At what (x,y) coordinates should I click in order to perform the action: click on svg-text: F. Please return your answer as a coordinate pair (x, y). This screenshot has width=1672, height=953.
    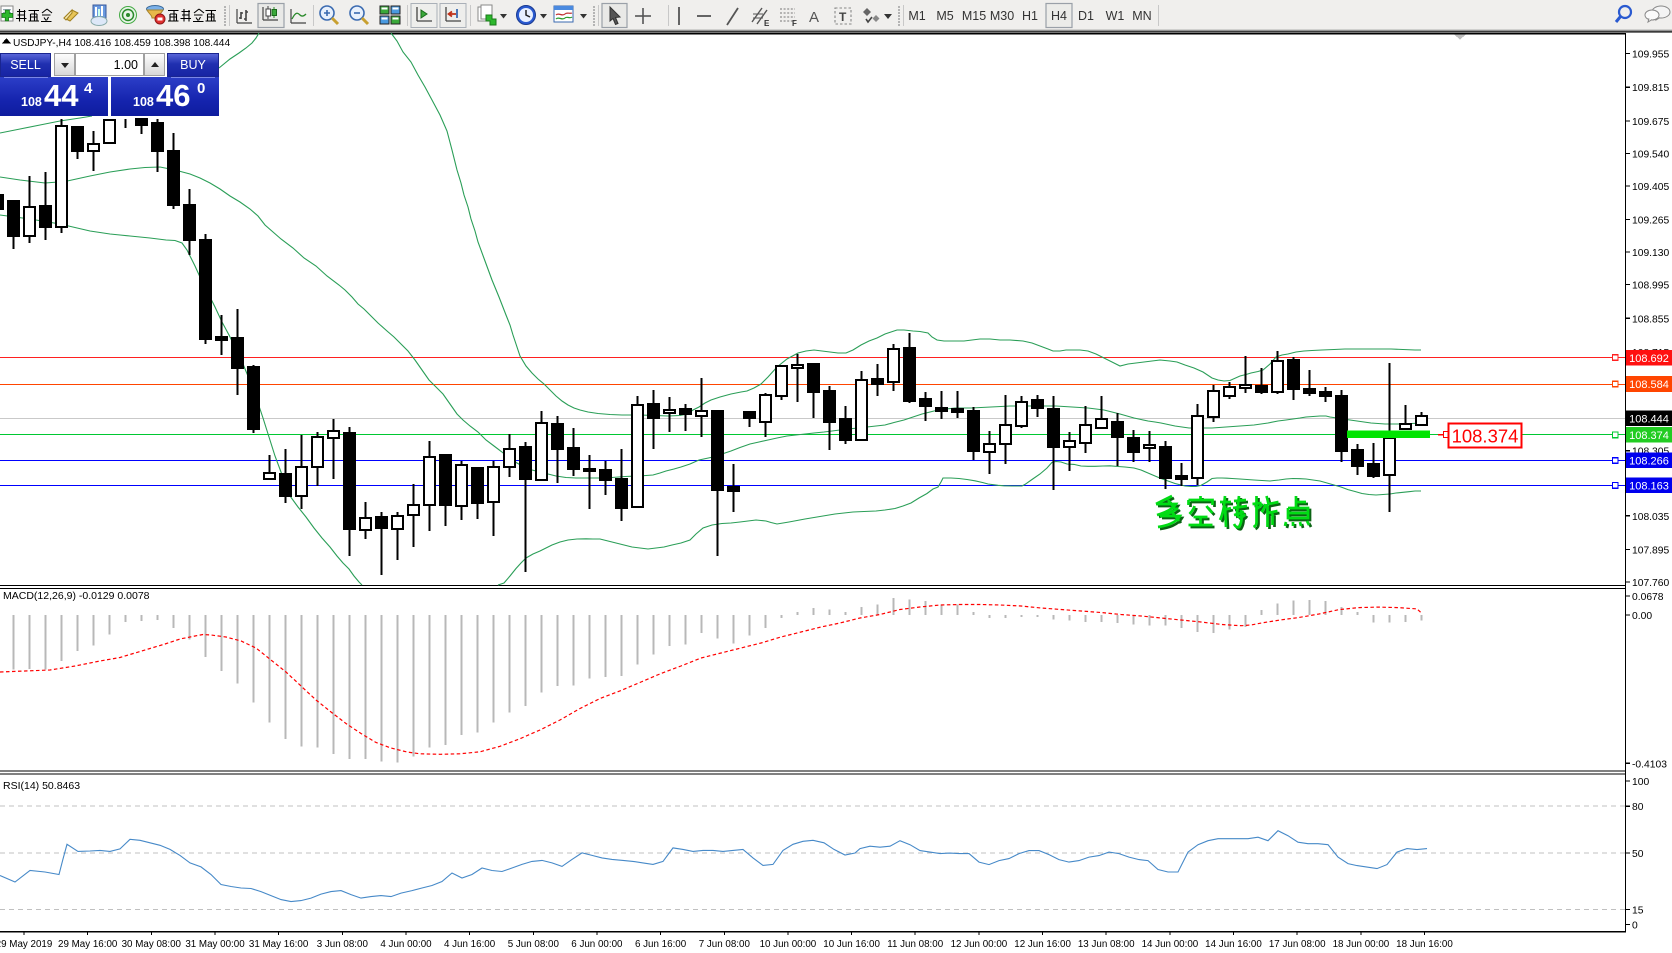
    Looking at the image, I should click on (794, 23).